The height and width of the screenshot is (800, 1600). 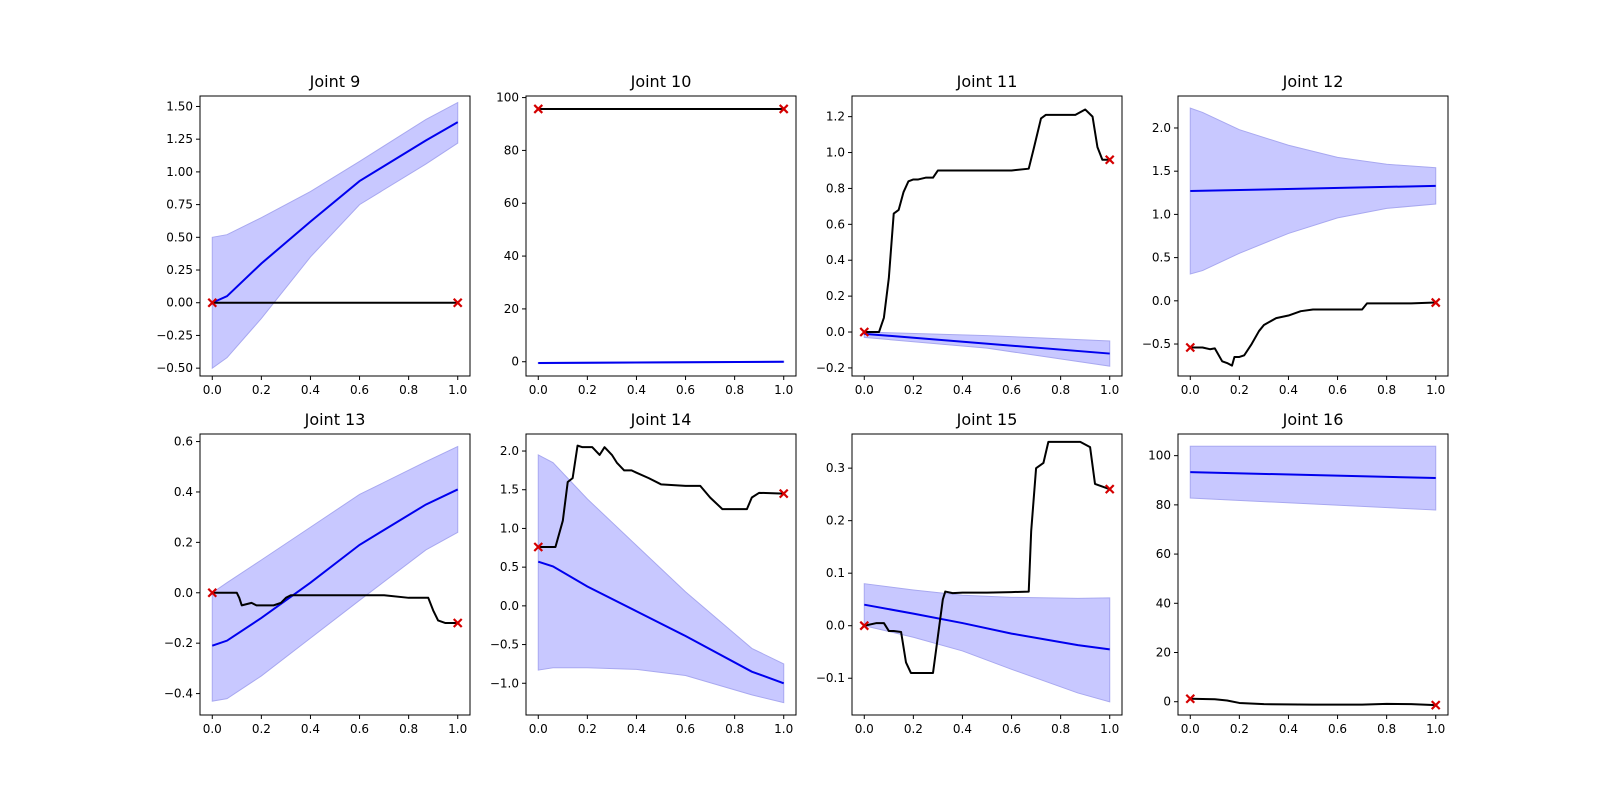 I want to click on y-tick-label: 60, so click(x=511, y=203).